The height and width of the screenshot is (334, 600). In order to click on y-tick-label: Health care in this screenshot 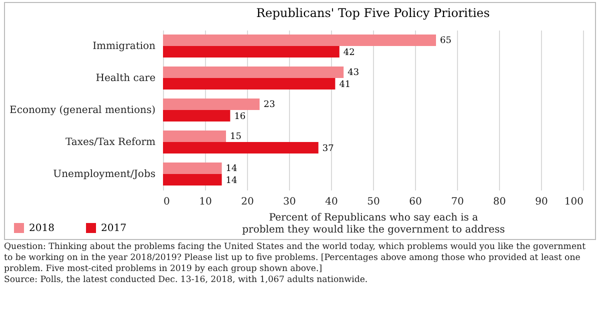, I will do `click(126, 78)`.